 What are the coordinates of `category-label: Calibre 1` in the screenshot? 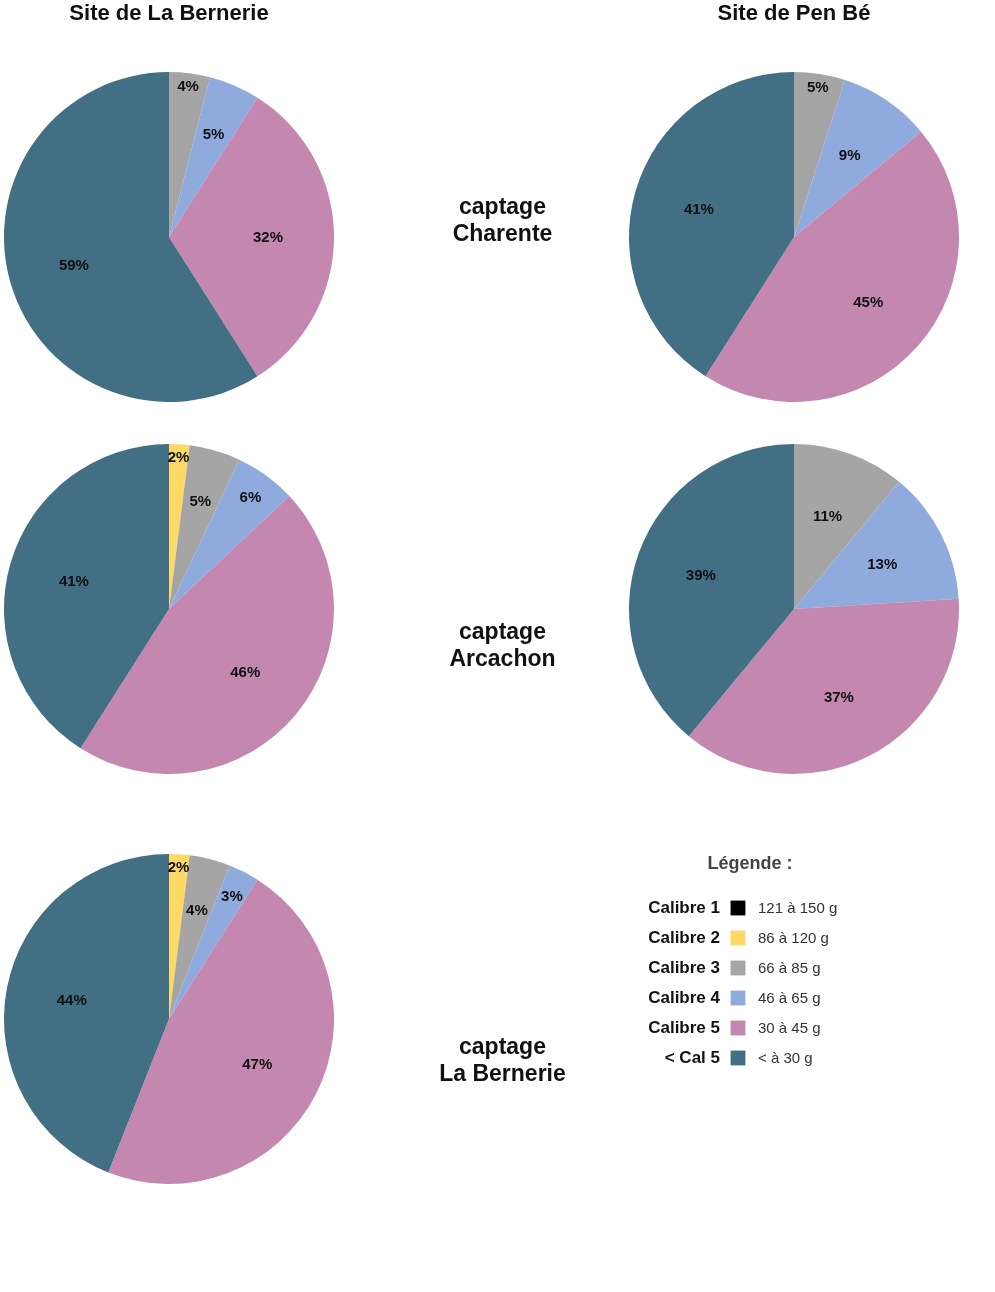 It's located at (684, 907).